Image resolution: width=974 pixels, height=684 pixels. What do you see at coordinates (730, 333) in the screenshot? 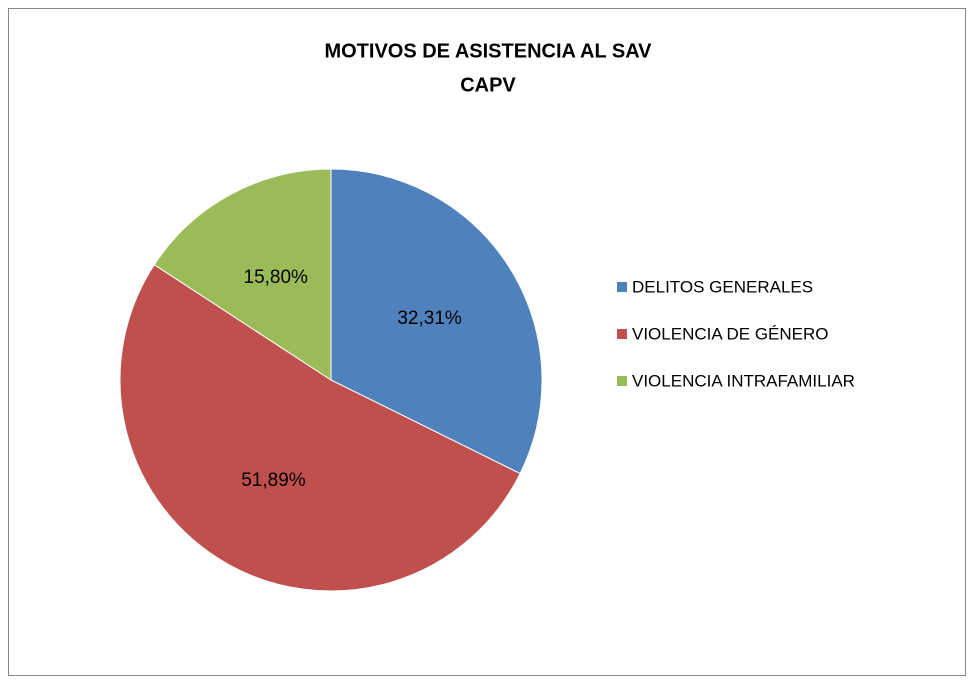
I see `legend-label: VIOLENCIA DE GÉNERO` at bounding box center [730, 333].